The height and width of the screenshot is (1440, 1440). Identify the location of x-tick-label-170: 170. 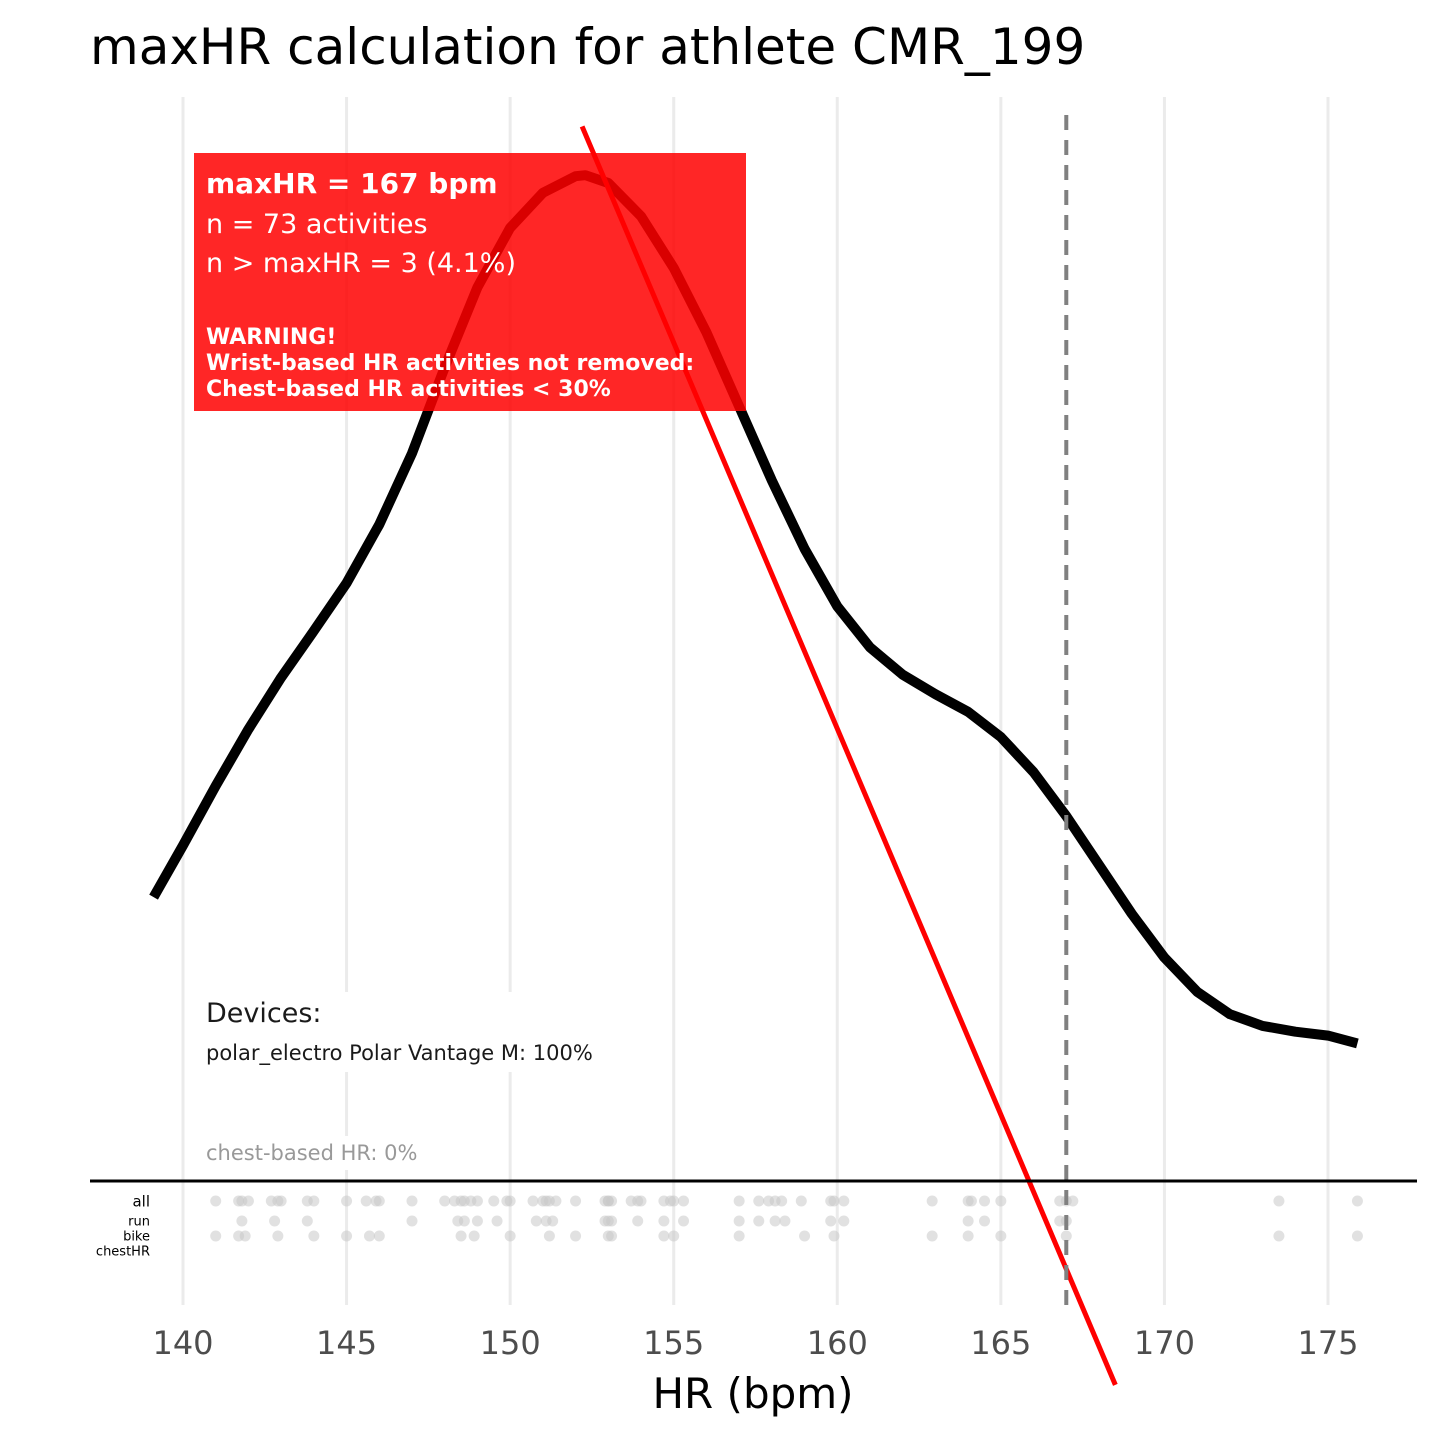
(1164, 1343).